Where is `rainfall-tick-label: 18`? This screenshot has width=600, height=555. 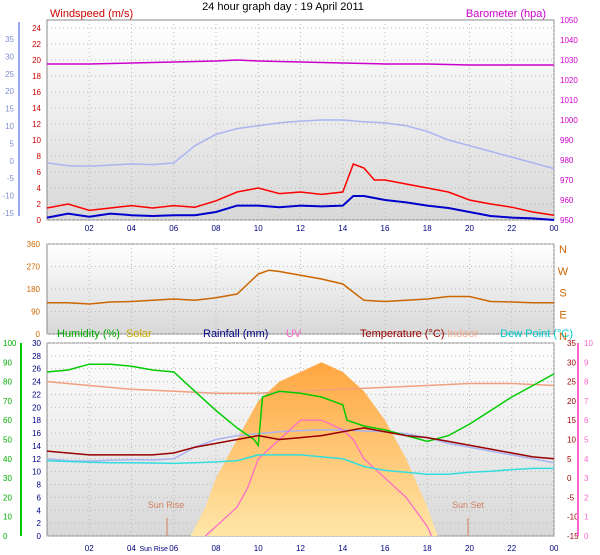
rainfall-tick-label: 18 is located at coordinates (36, 420).